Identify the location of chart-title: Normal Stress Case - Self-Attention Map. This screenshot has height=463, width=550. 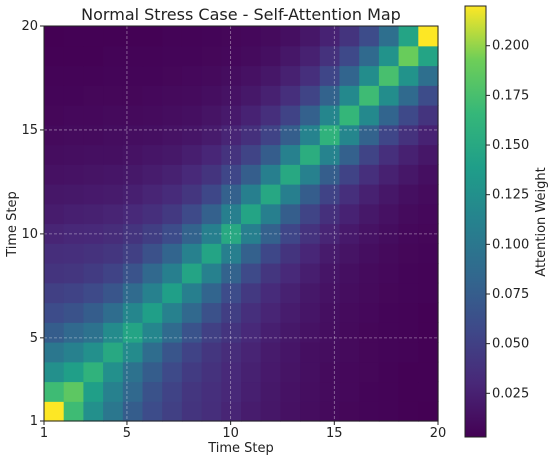
(241, 14).